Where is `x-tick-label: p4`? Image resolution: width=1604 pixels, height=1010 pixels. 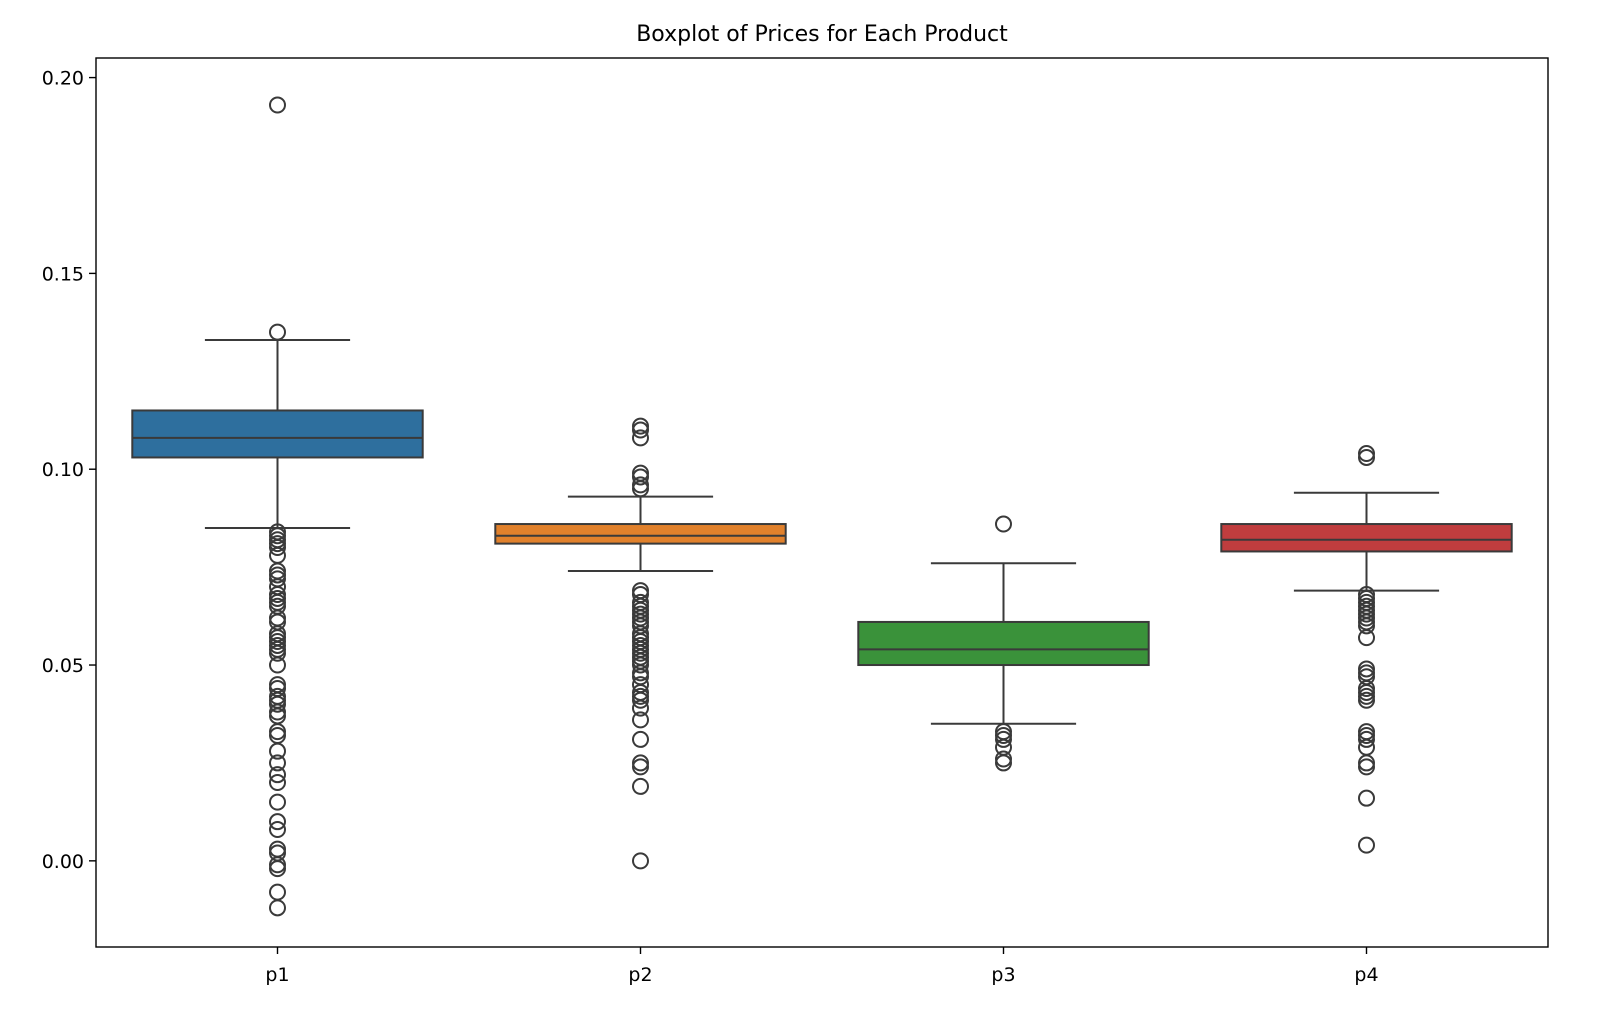
x-tick-label: p4 is located at coordinates (1366, 975).